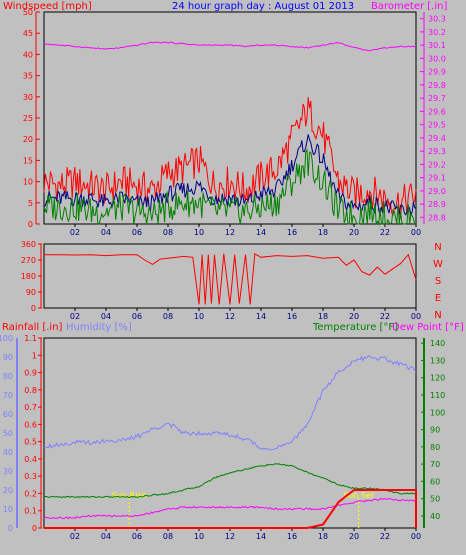 The image size is (466, 555). What do you see at coordinates (8, 376) in the screenshot?
I see `humidity-axis-tick-label: 80` at bounding box center [8, 376].